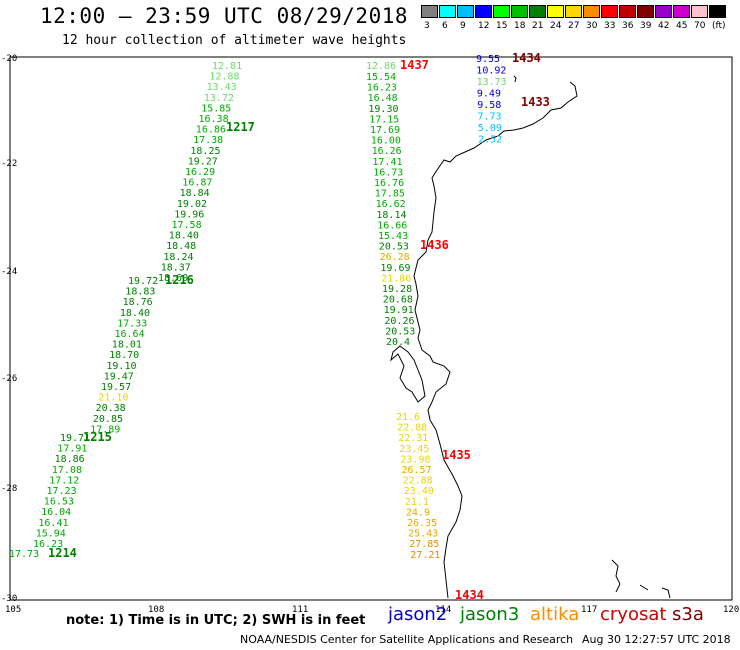  What do you see at coordinates (176, 267) in the screenshot?
I see `wave-height-value: 18.37` at bounding box center [176, 267].